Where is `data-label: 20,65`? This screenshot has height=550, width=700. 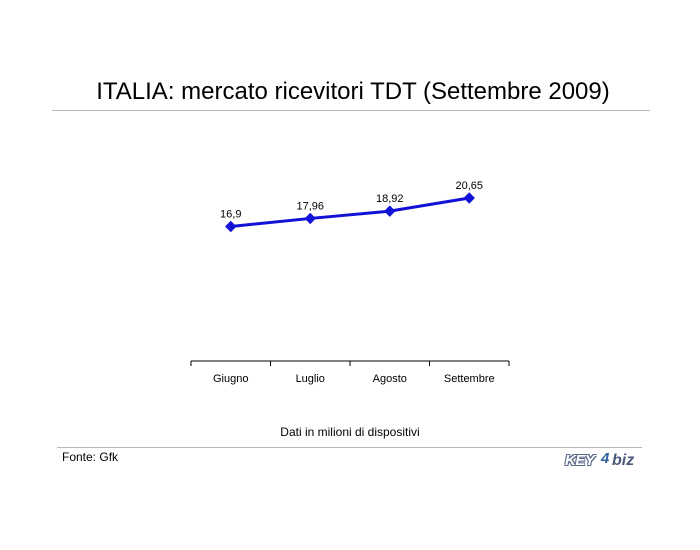 data-label: 20,65 is located at coordinates (469, 186).